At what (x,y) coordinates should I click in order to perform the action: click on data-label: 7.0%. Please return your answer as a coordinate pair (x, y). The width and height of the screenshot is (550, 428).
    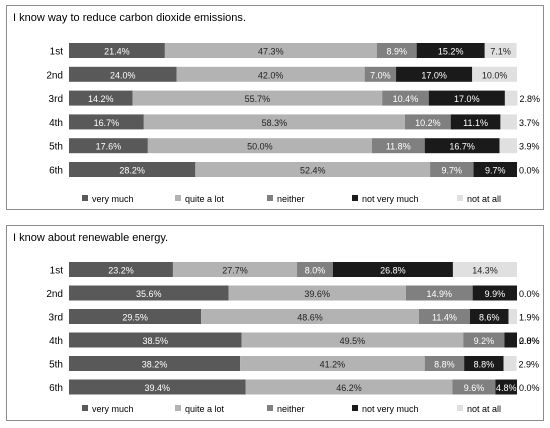
    Looking at the image, I should click on (380, 75).